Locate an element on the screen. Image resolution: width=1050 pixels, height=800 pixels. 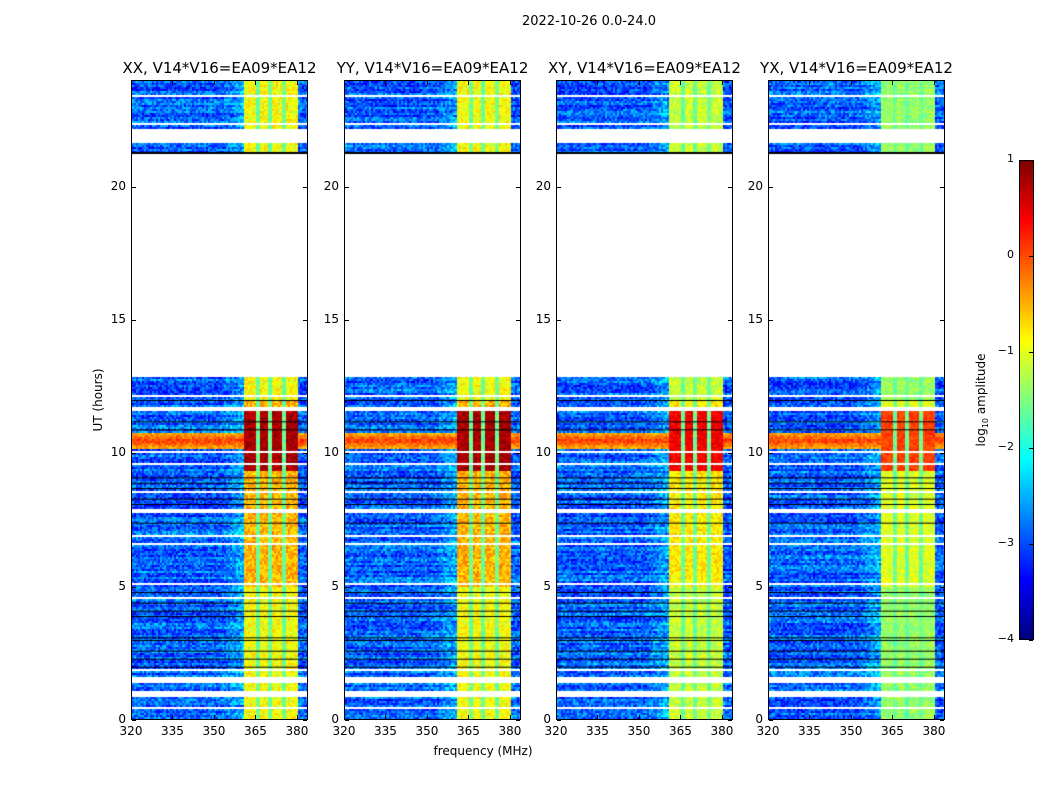
y-axis-label: UT (hours) is located at coordinates (98, 400).